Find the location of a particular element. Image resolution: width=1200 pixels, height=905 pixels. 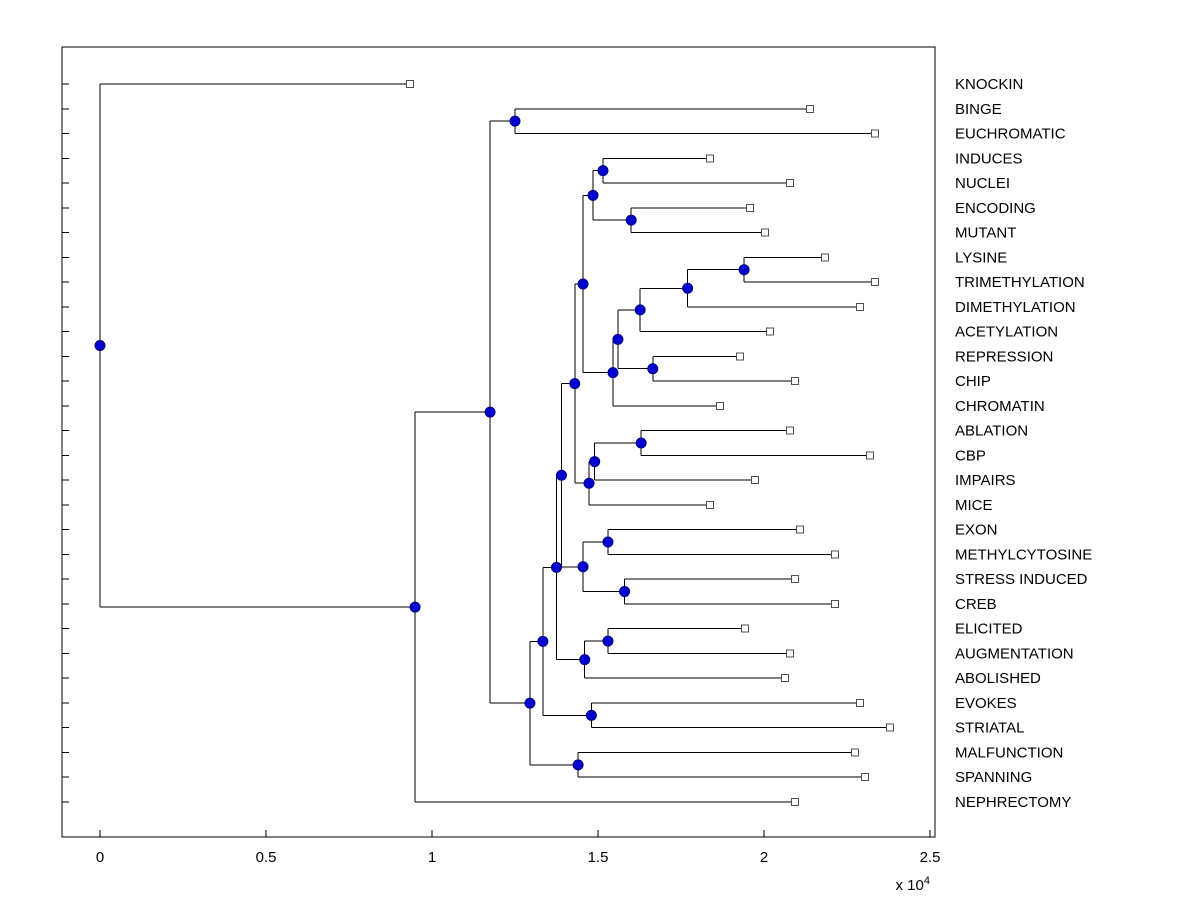

x-axis-tick-label: 1.5 is located at coordinates (598, 857).